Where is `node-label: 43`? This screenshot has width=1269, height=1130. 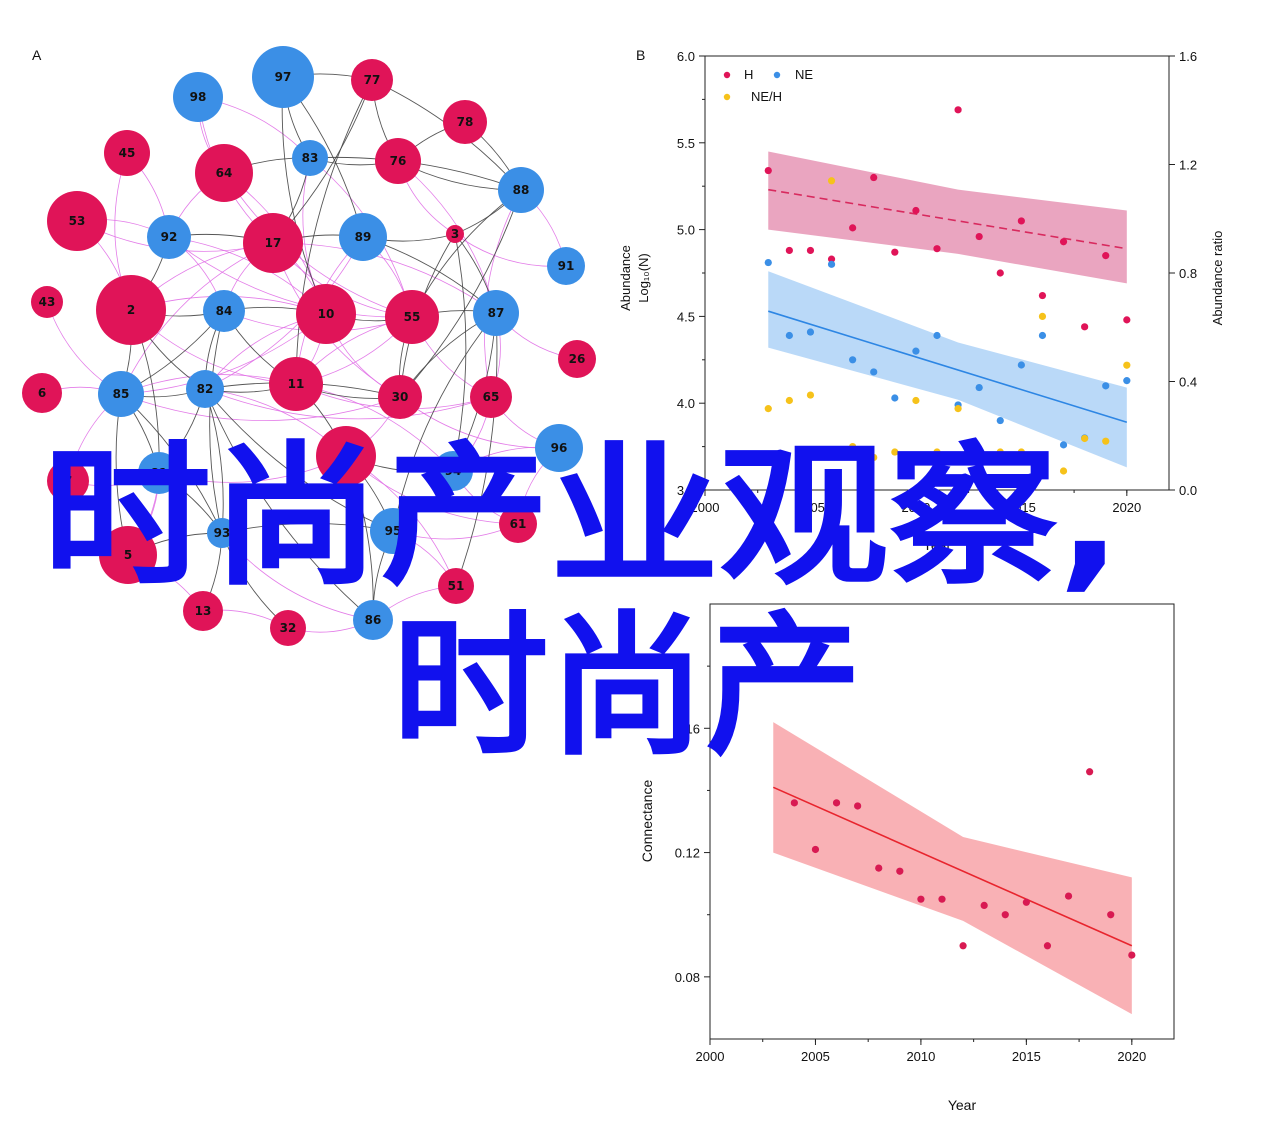
node-label: 43 is located at coordinates (47, 302).